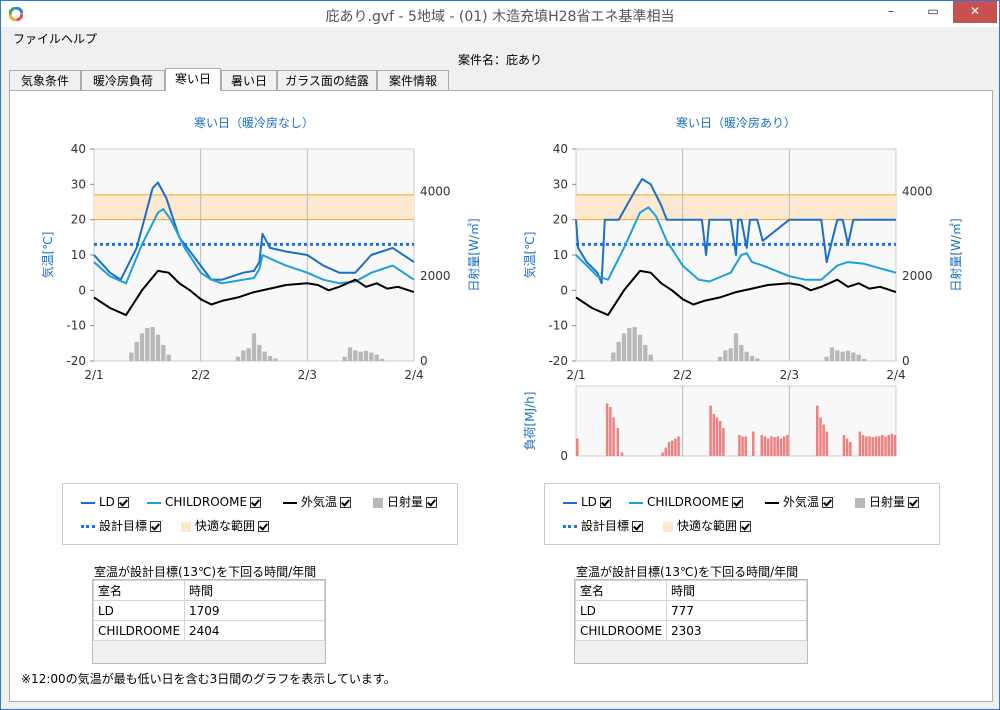 The image size is (1000, 710). Describe the element at coordinates (327, 80) in the screenshot. I see `tab-glass-condensation: ガラス面の結露` at that location.